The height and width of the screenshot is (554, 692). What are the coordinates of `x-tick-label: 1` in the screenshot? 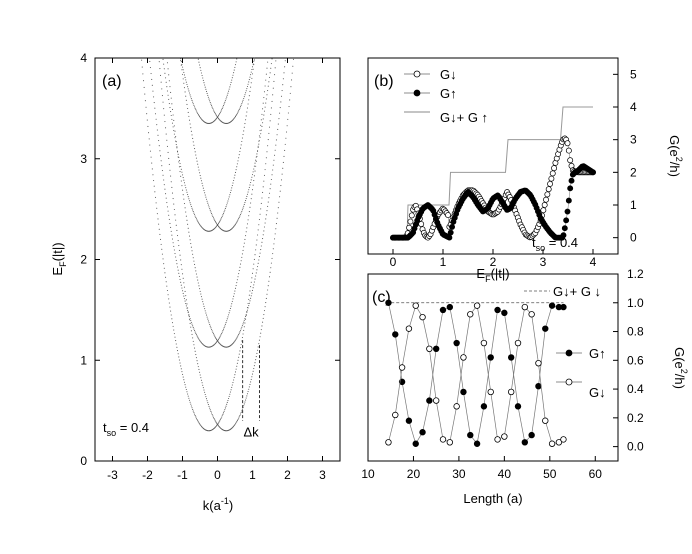 It's located at (252, 475).